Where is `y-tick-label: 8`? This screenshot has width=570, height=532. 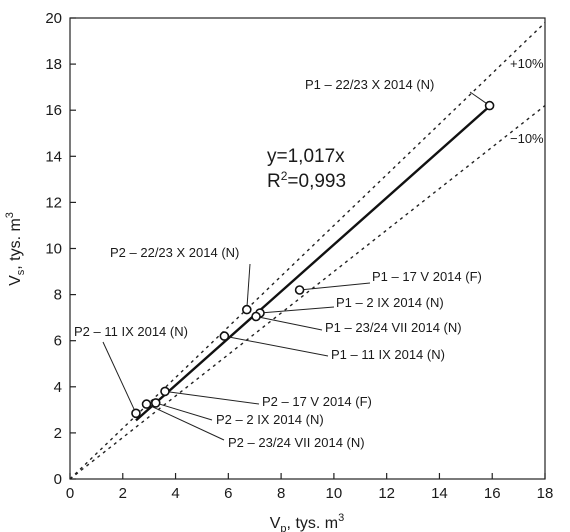 y-tick-label: 8 is located at coordinates (58, 295).